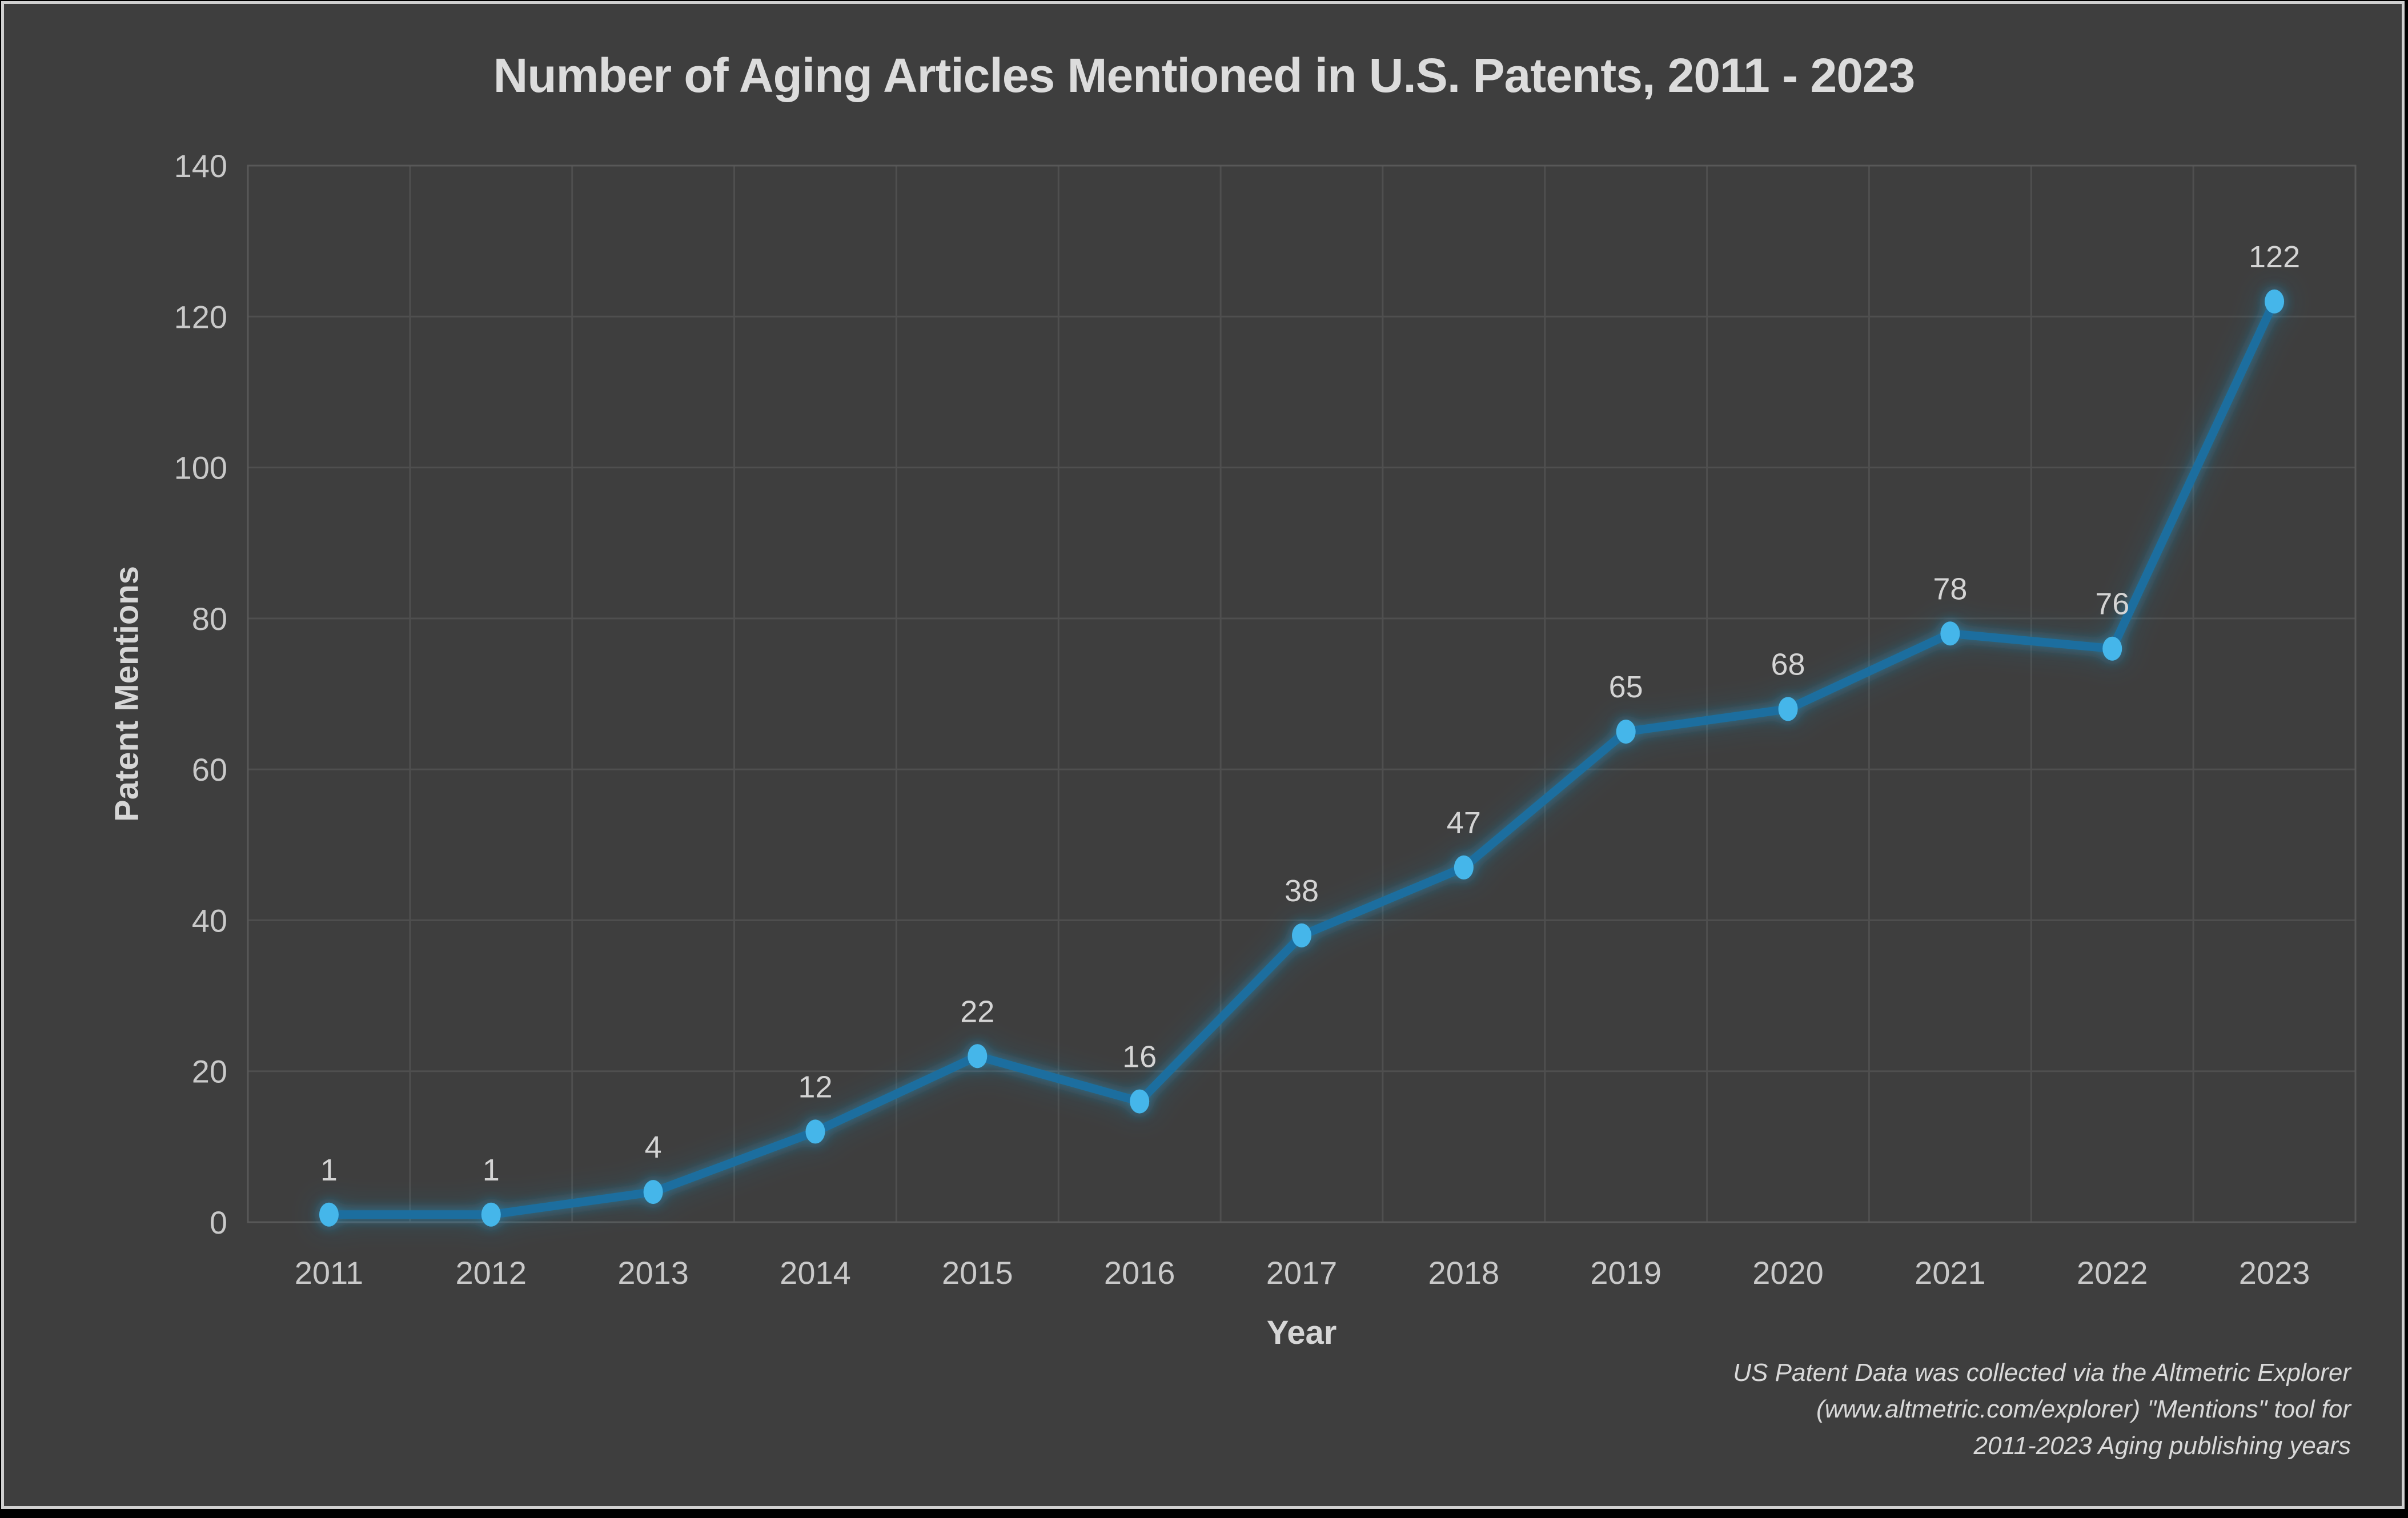  I want to click on data-point-label: 47, so click(1464, 823).